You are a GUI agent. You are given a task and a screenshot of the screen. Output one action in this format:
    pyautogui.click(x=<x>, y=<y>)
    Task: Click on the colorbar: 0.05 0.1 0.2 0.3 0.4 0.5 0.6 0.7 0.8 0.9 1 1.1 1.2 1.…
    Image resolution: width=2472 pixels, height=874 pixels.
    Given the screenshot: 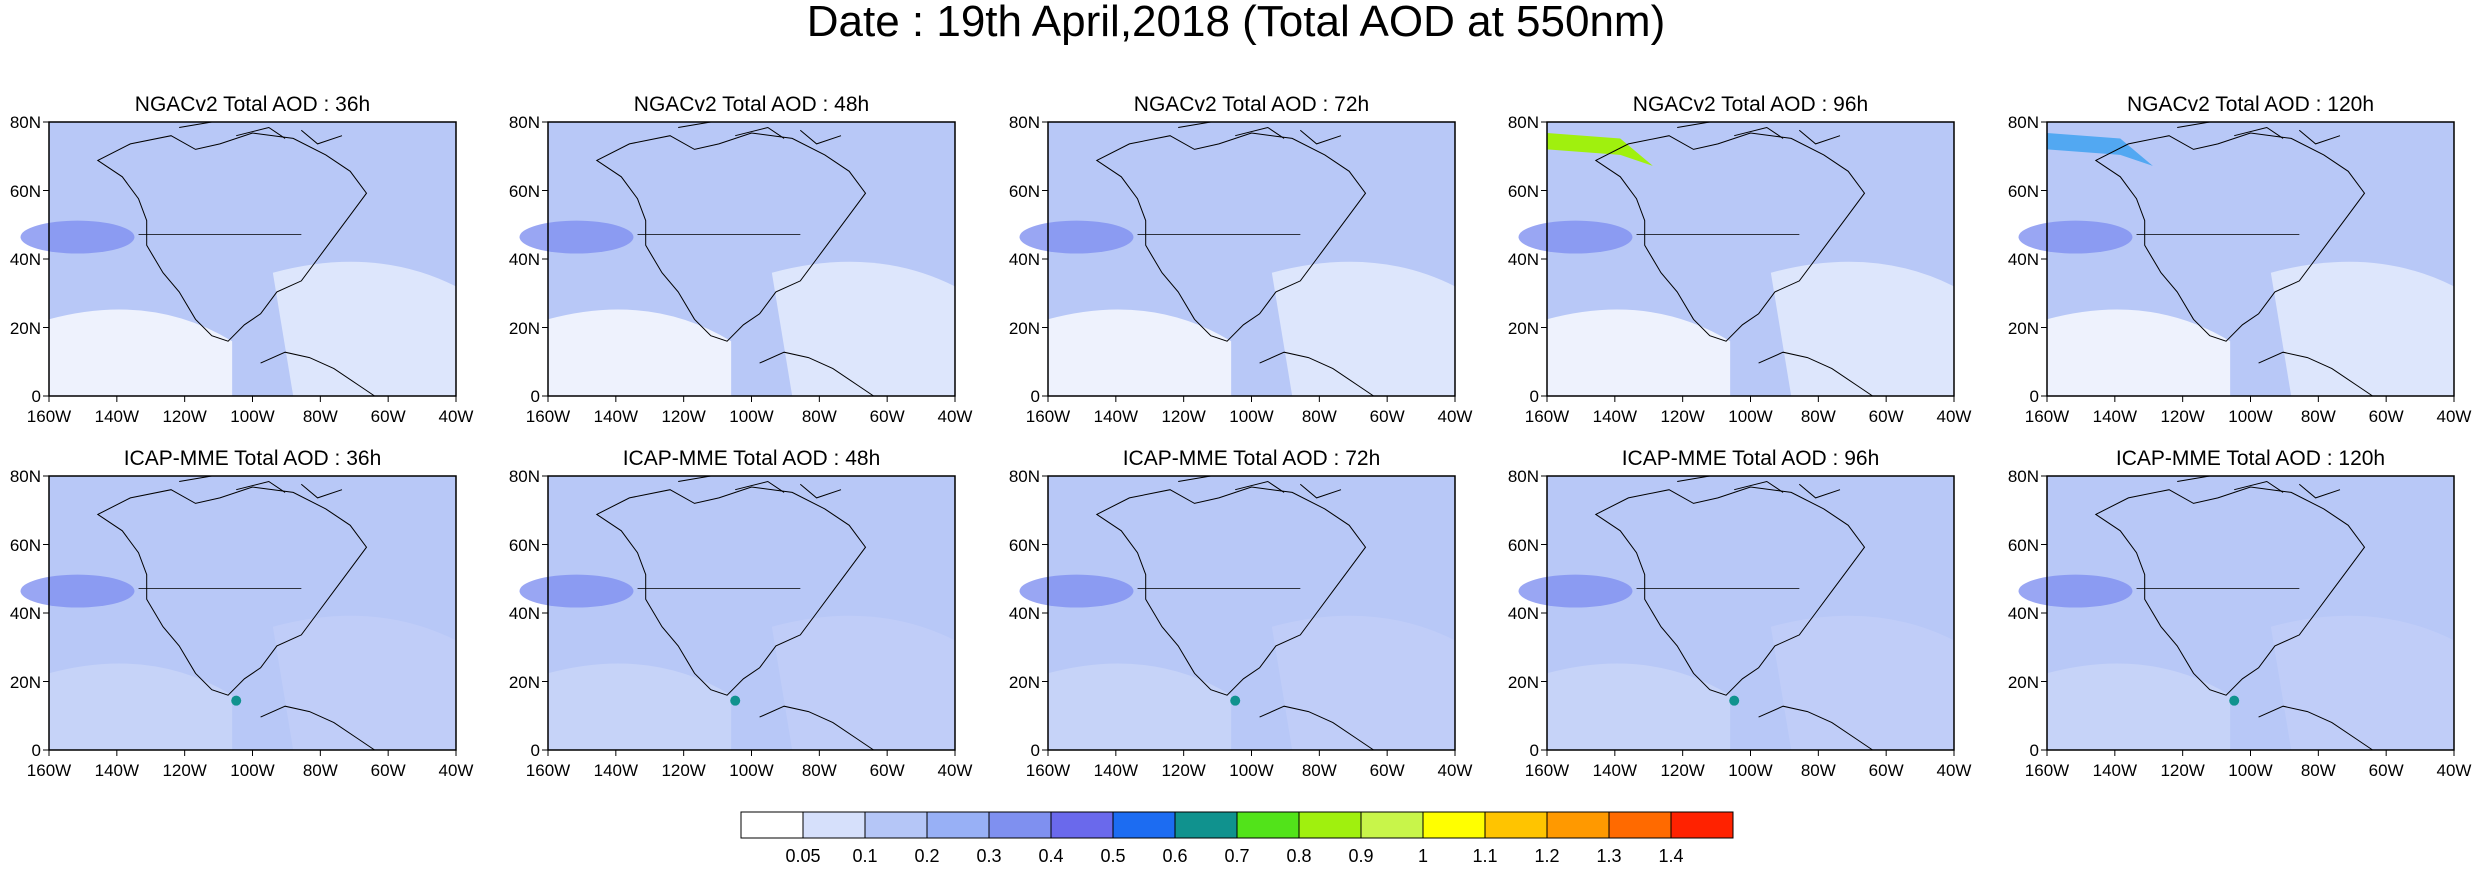 What is the action you would take?
    pyautogui.click(x=1237, y=842)
    